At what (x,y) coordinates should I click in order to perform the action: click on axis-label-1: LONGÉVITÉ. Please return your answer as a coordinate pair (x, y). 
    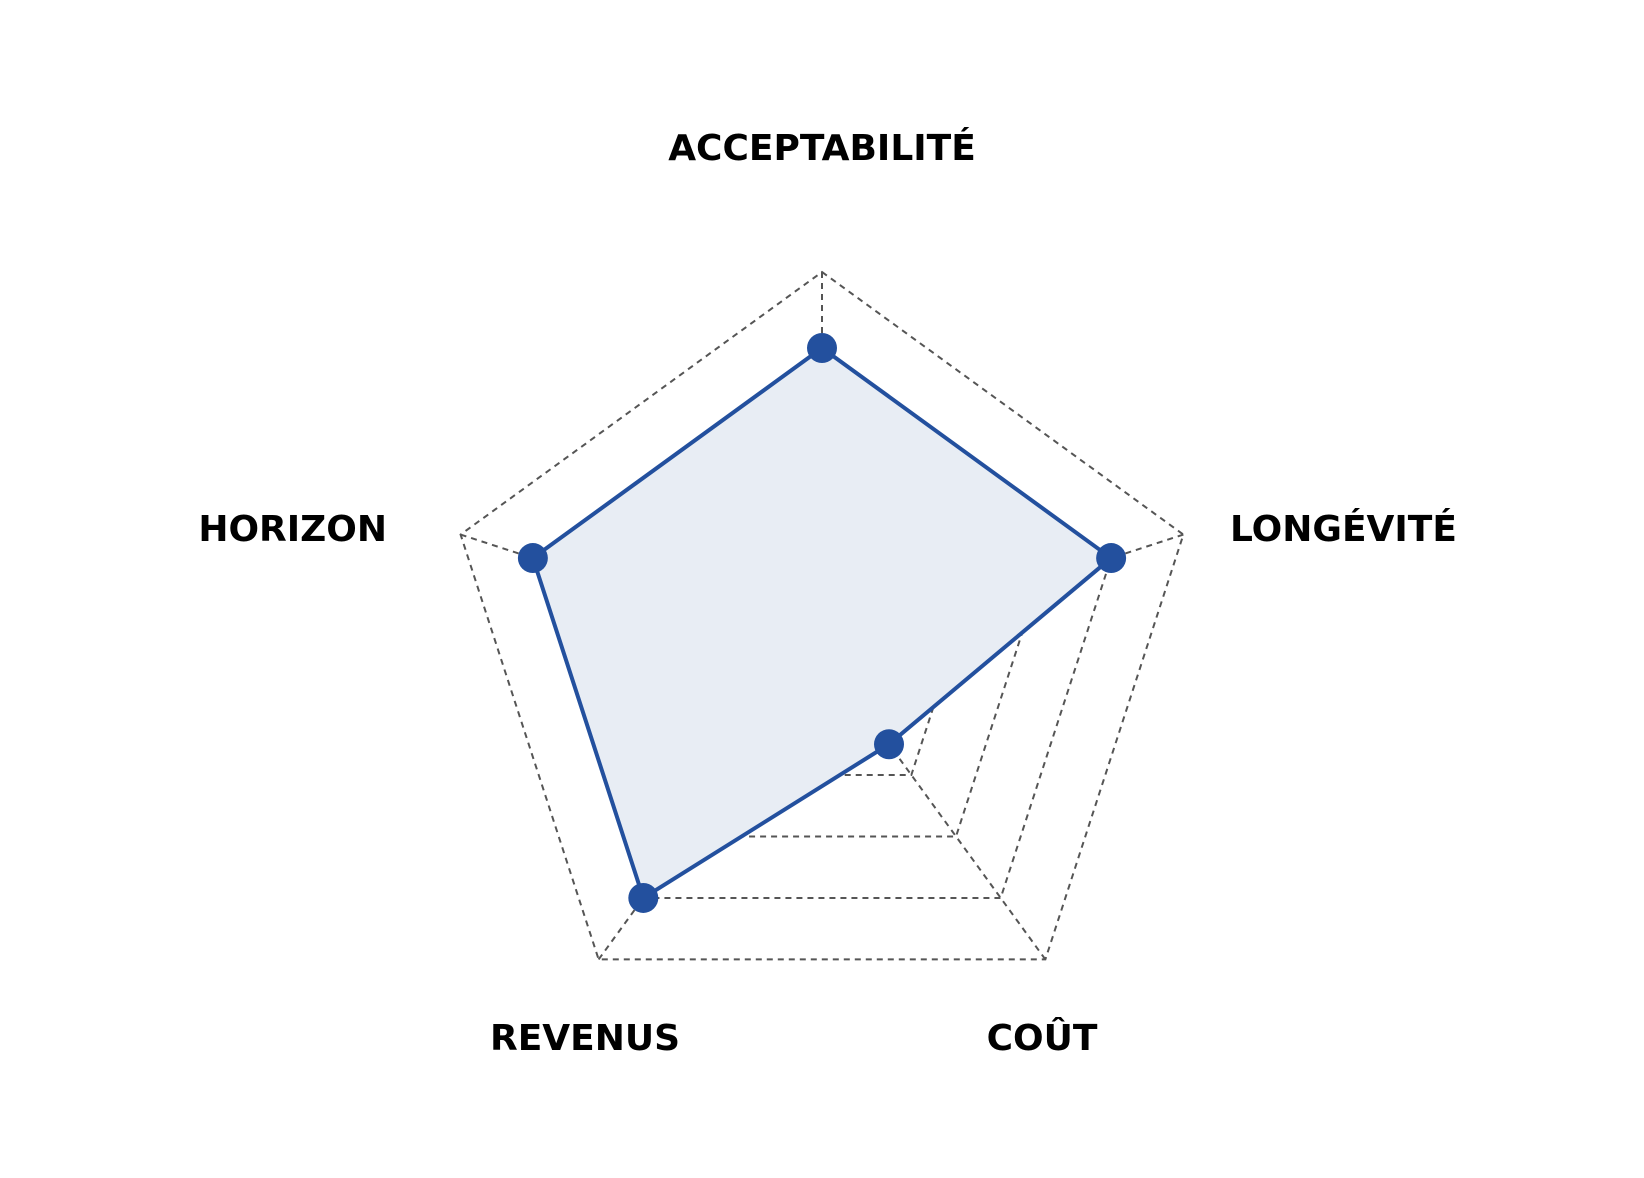
    Looking at the image, I should click on (1343, 529).